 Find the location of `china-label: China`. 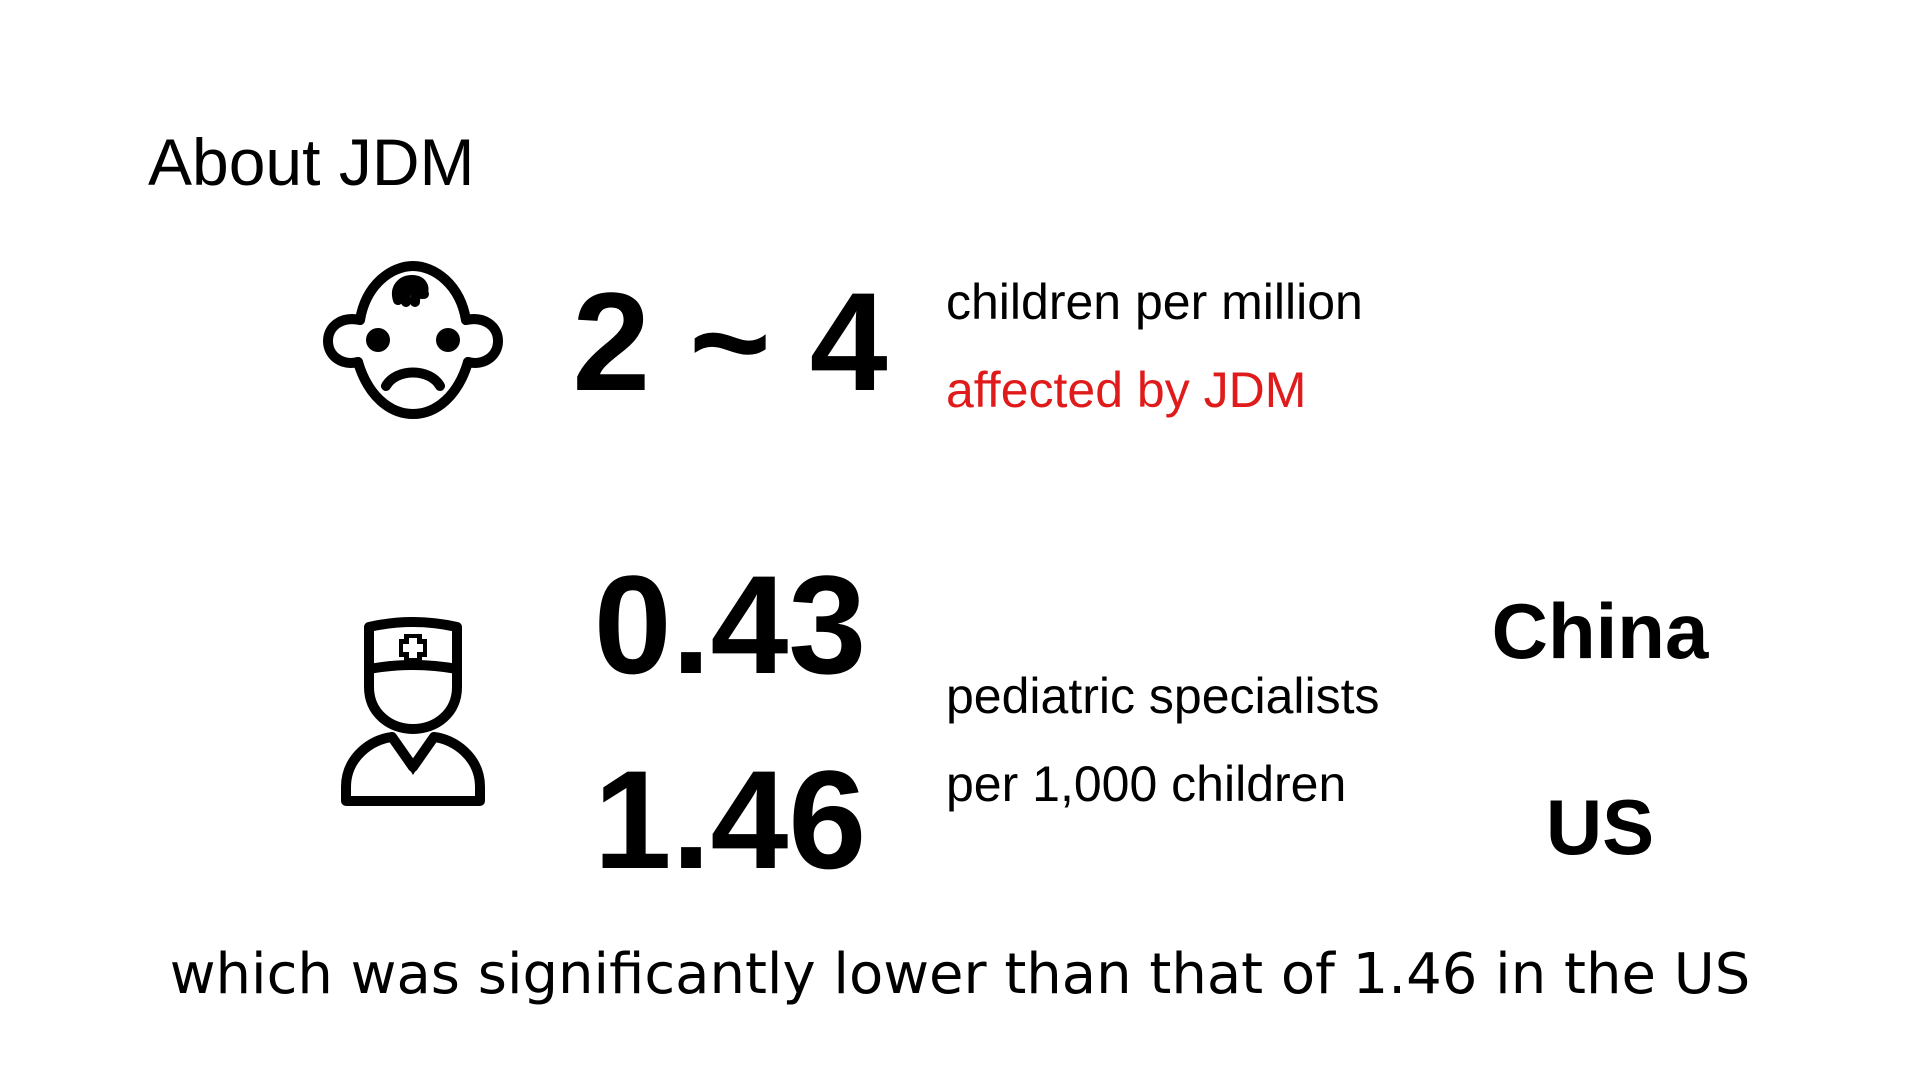

china-label: China is located at coordinates (1600, 631).